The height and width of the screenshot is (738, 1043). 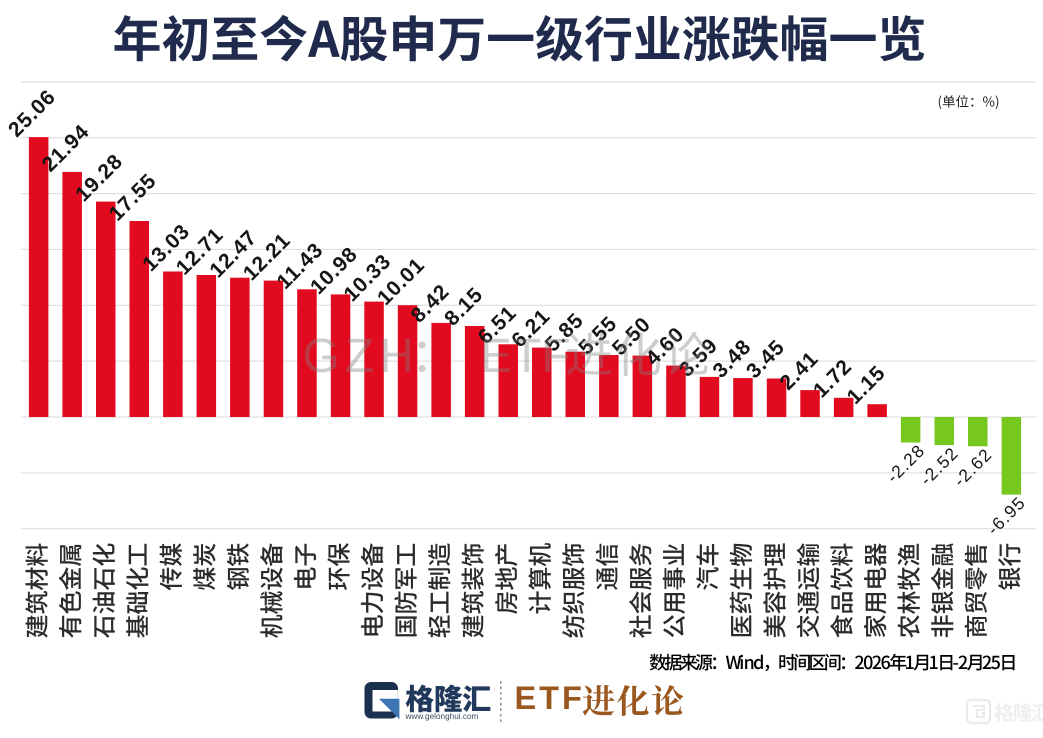 I want to click on svg-text: www.gelonghui.com, so click(x=442, y=716).